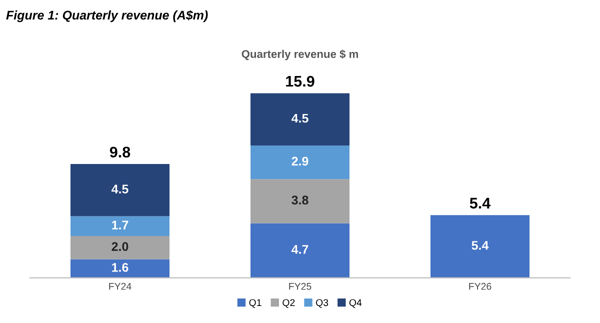 The width and height of the screenshot is (600, 323). I want to click on legend-label: Q1, so click(255, 303).